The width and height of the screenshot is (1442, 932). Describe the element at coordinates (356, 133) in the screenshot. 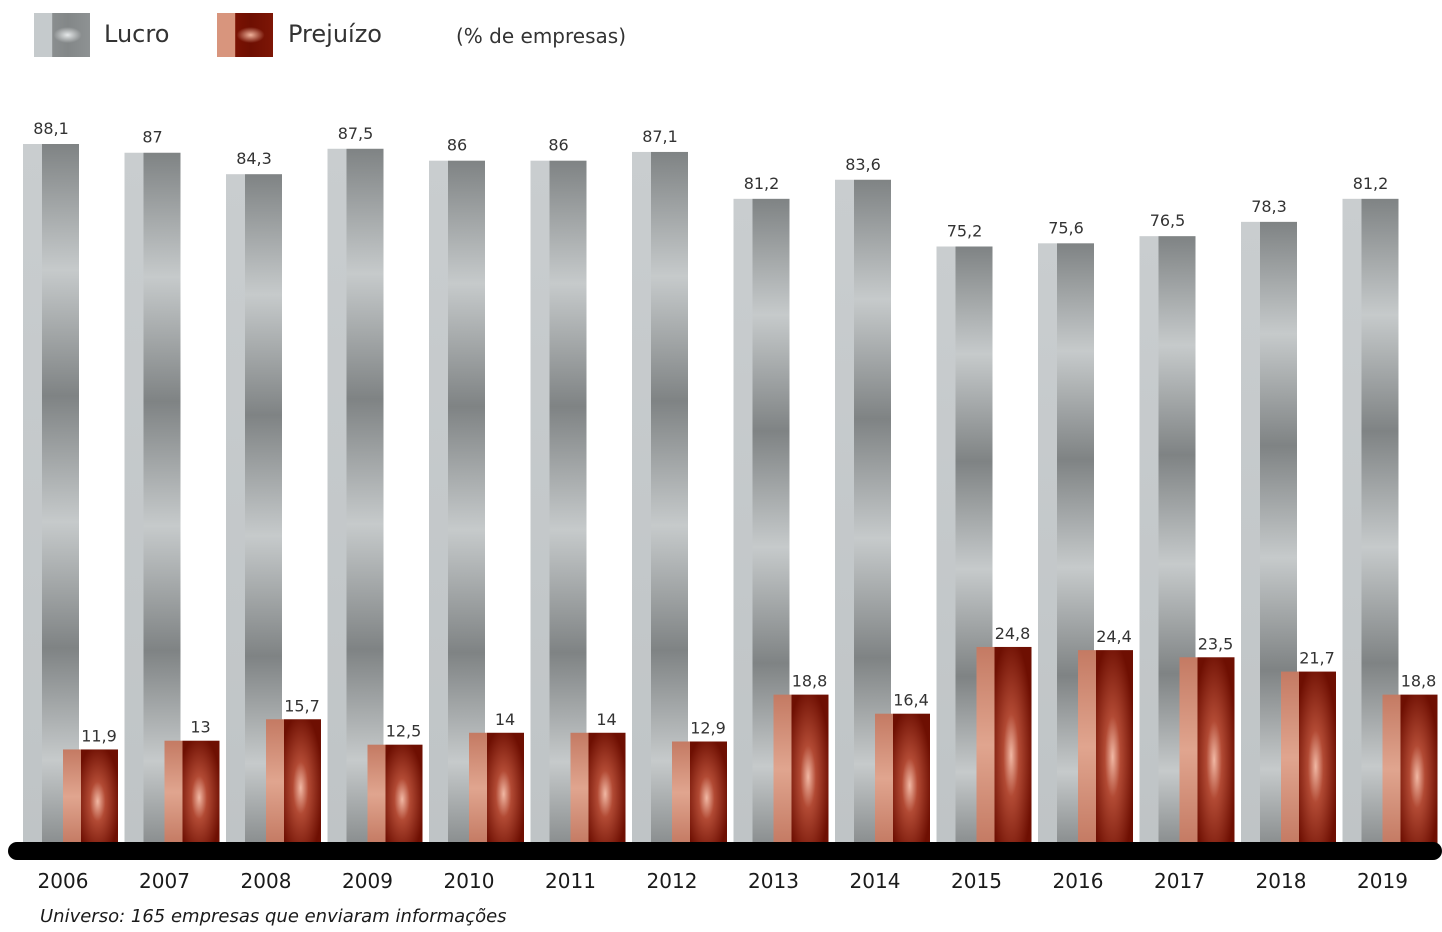

I see `value-label-lucro-2009: 87,5` at that location.